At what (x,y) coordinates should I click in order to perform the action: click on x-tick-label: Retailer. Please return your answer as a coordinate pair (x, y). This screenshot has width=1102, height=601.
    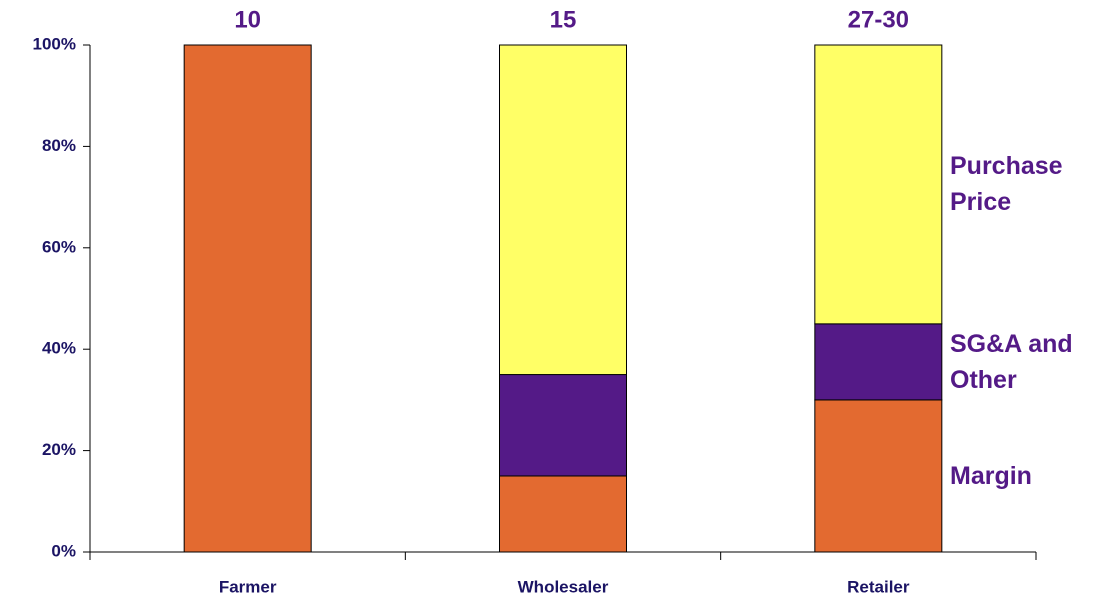
    Looking at the image, I should click on (878, 586).